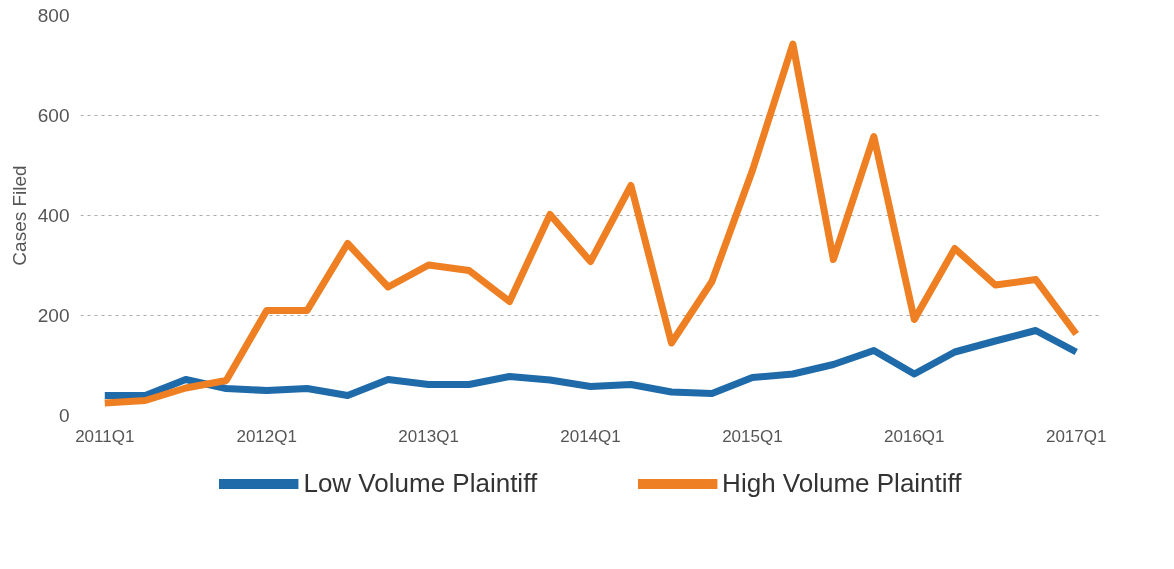  Describe the element at coordinates (53, 15) in the screenshot. I see `y-tick-label: 800` at that location.